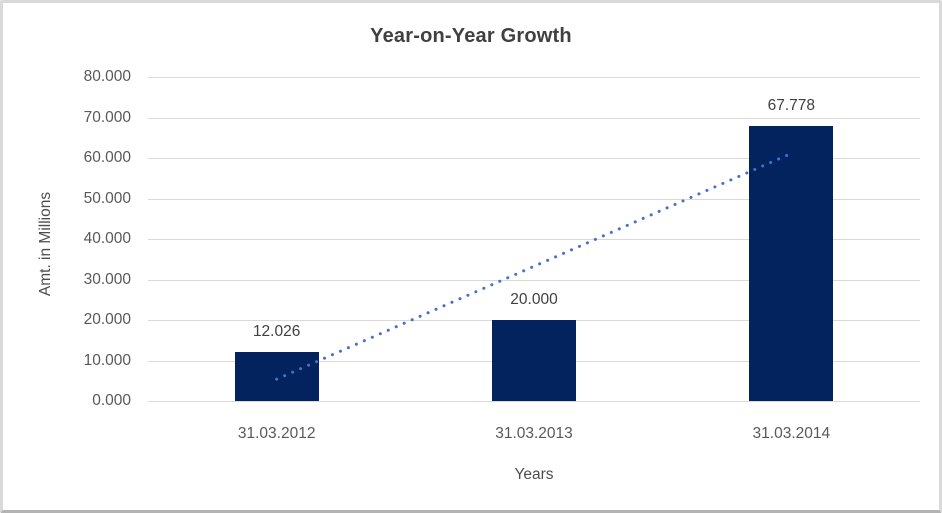  Describe the element at coordinates (534, 360) in the screenshot. I see `bar-31.03.2013` at that location.